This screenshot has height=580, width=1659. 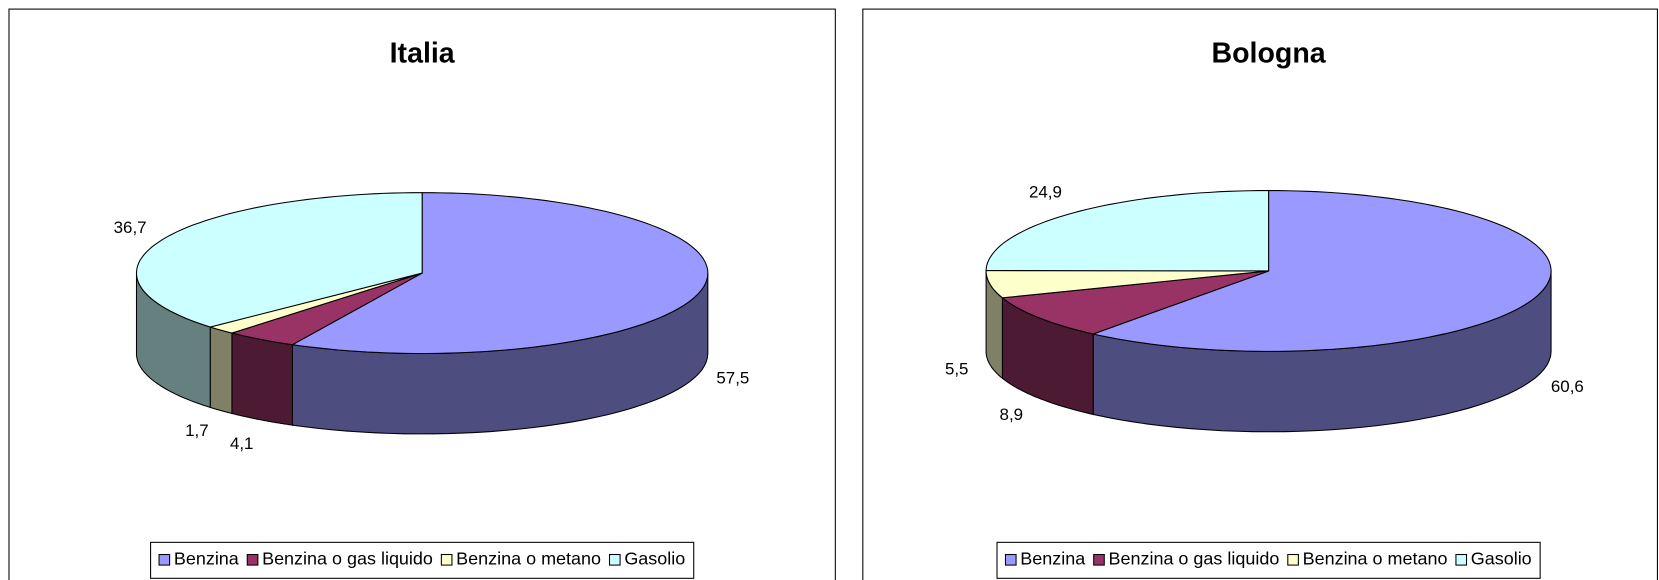 What do you see at coordinates (423, 54) in the screenshot?
I see `chart-title: Italia` at bounding box center [423, 54].